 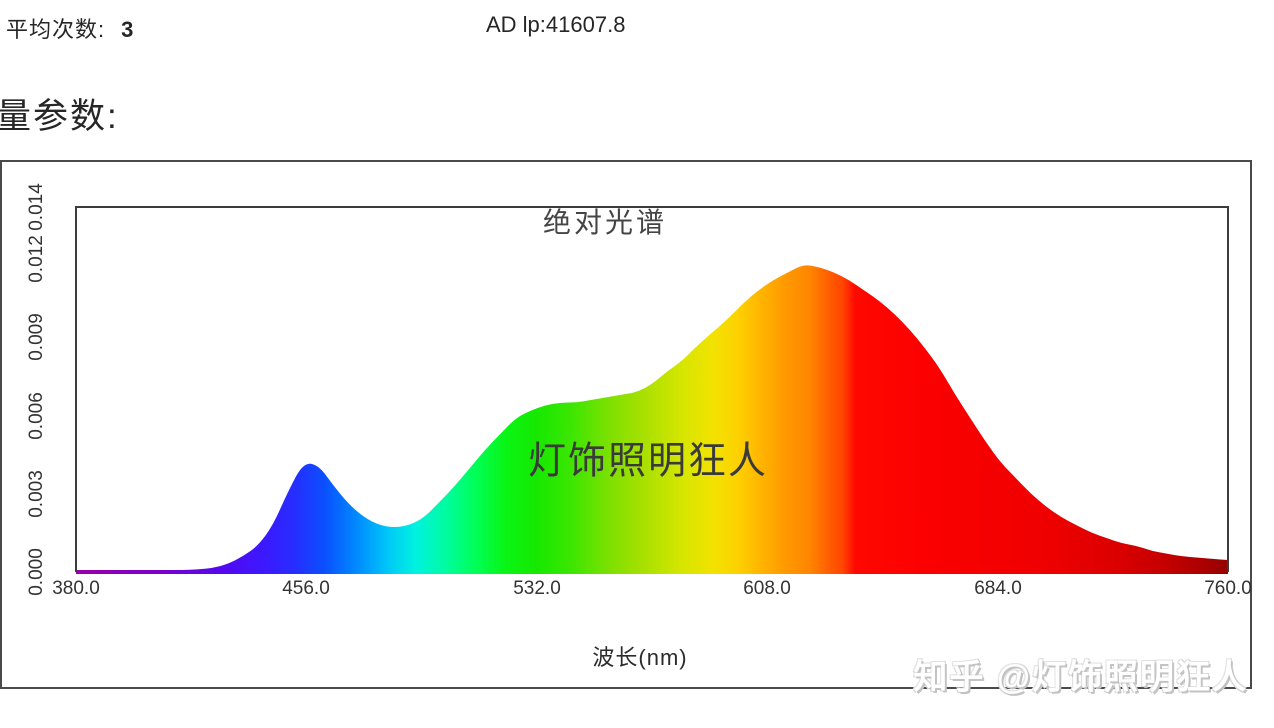 I want to click on y-tick-0.012: 0.012, so click(x=36, y=259).